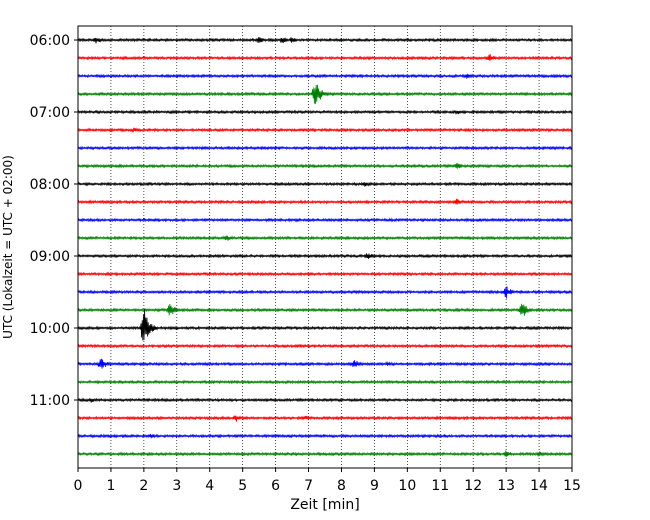 The image size is (650, 520). I want to click on x-tick-label: 15, so click(572, 486).